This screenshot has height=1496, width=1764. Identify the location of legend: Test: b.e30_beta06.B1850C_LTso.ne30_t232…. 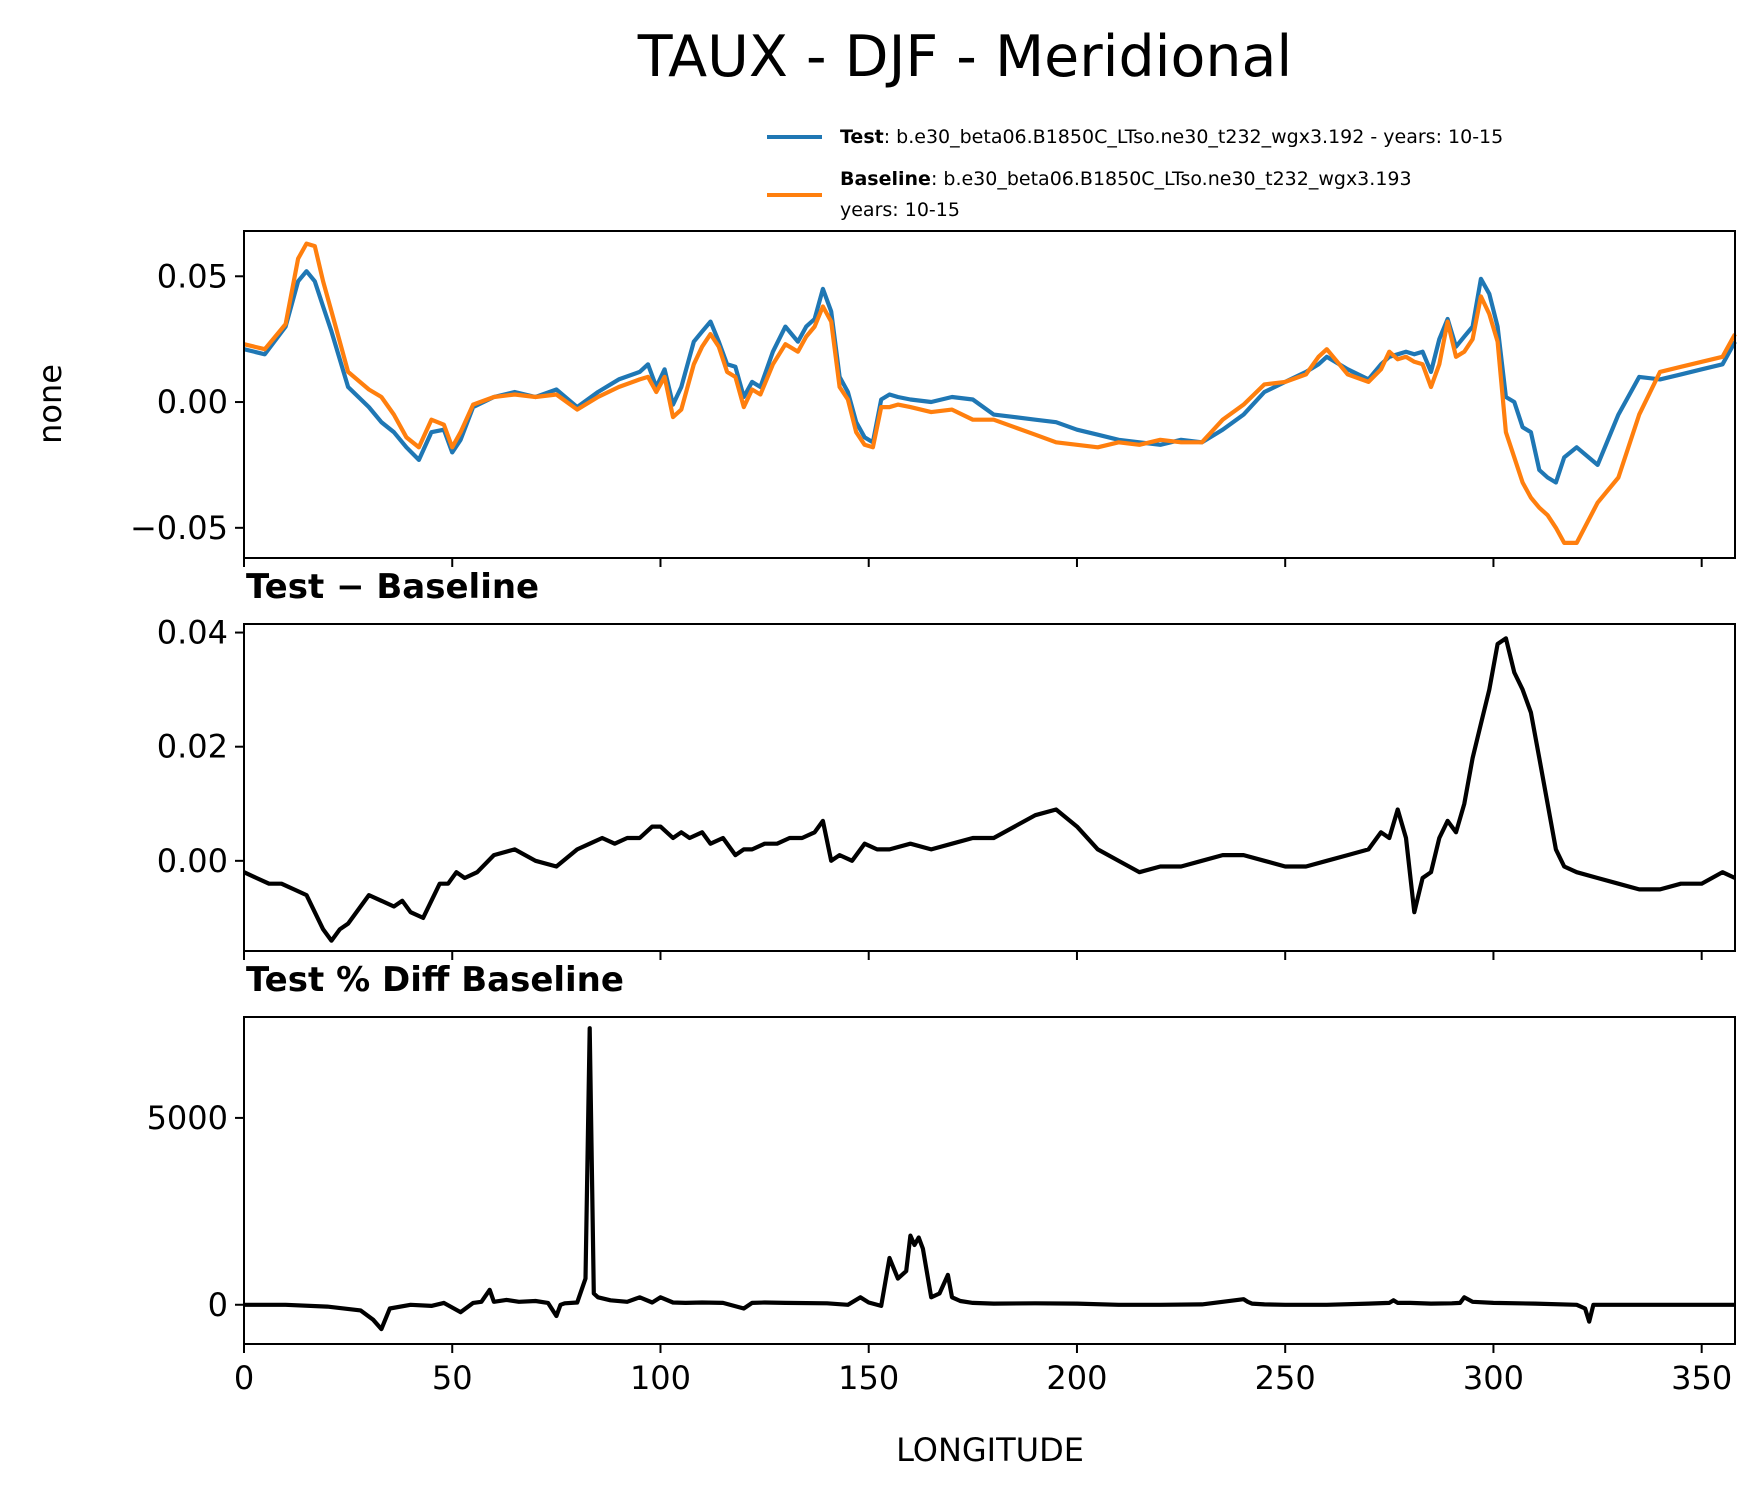
(1135, 173).